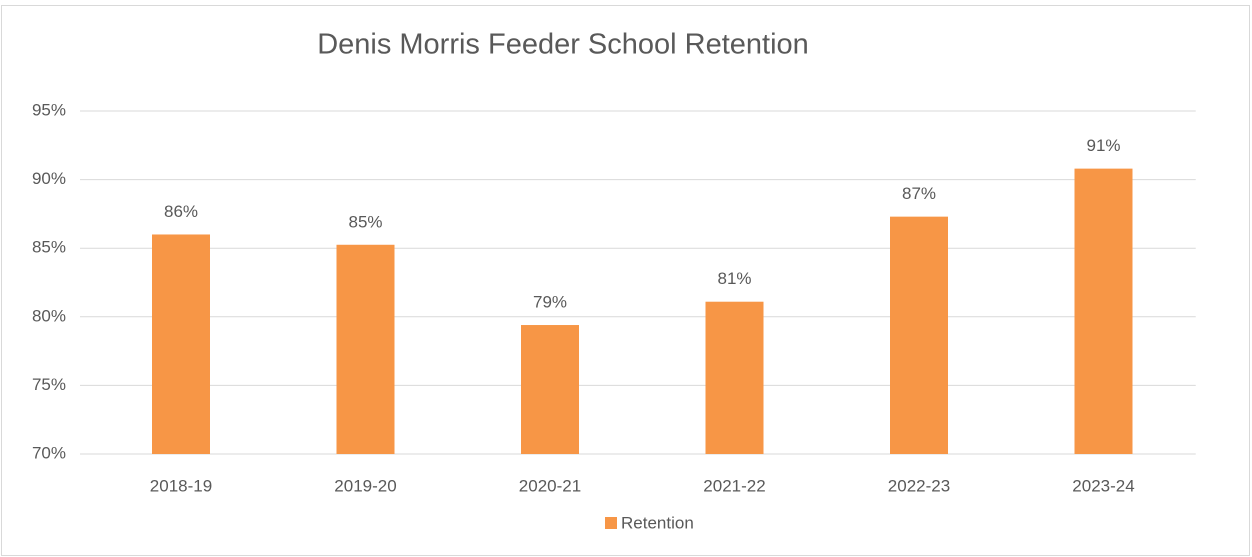 This screenshot has height=557, width=1252. What do you see at coordinates (919, 485) in the screenshot?
I see `x-tick-label: 2022-23` at bounding box center [919, 485].